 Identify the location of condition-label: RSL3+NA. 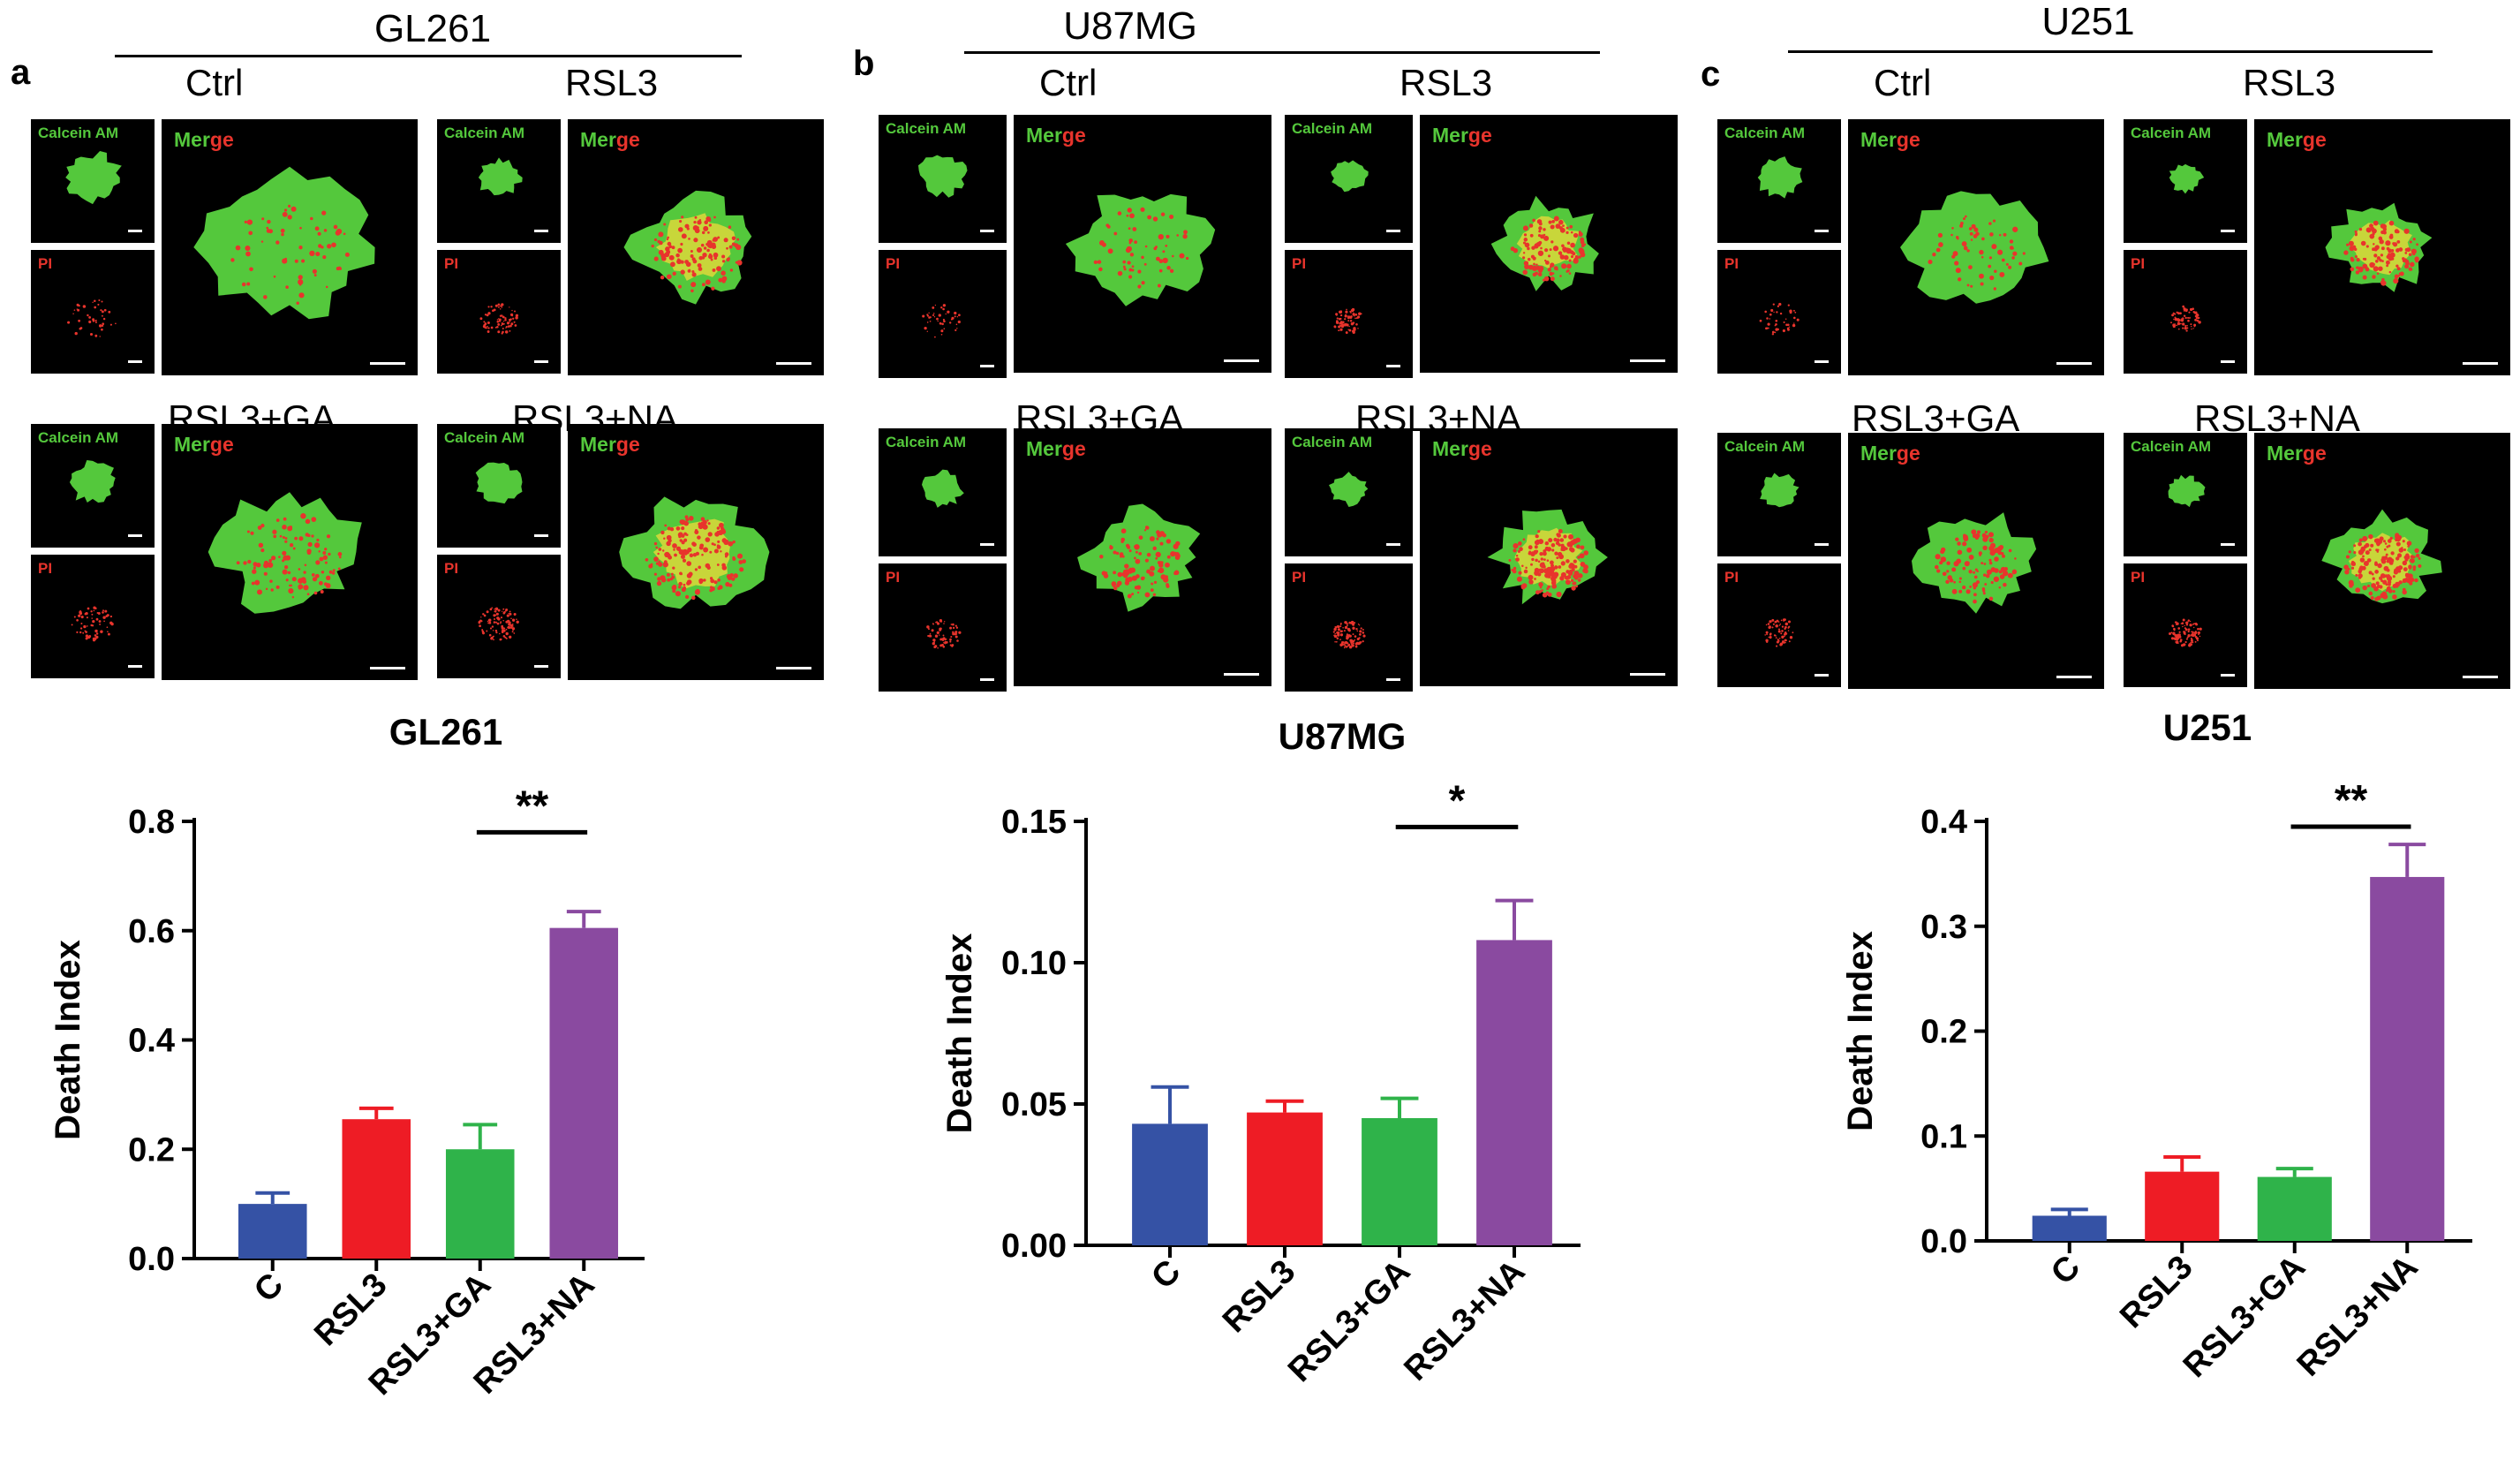
(2277, 418).